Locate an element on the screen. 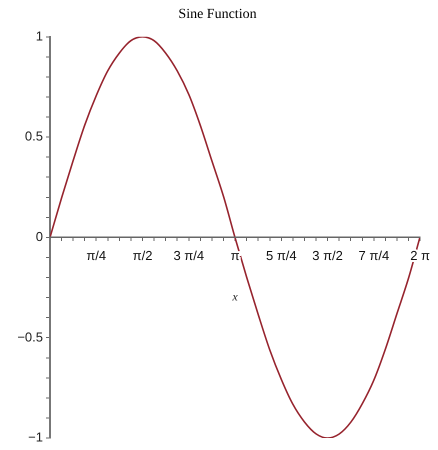  y-tick-label: −1 is located at coordinates (35, 437).